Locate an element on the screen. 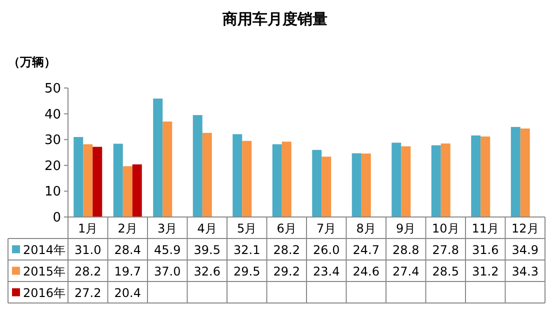 Image resolution: width=550 pixels, height=323 pixels. data-label: 45.9 is located at coordinates (167, 249).